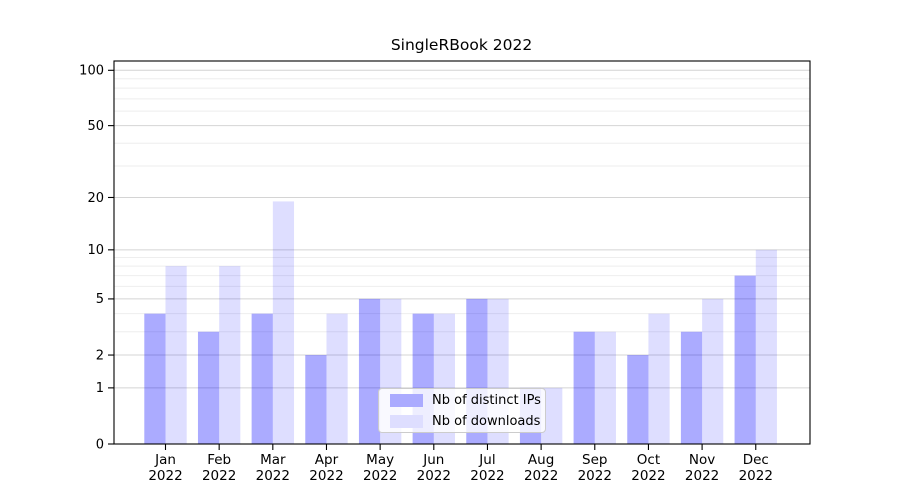 The image size is (900, 500). I want to click on bar-distinct-ips-Nov, so click(691, 387).